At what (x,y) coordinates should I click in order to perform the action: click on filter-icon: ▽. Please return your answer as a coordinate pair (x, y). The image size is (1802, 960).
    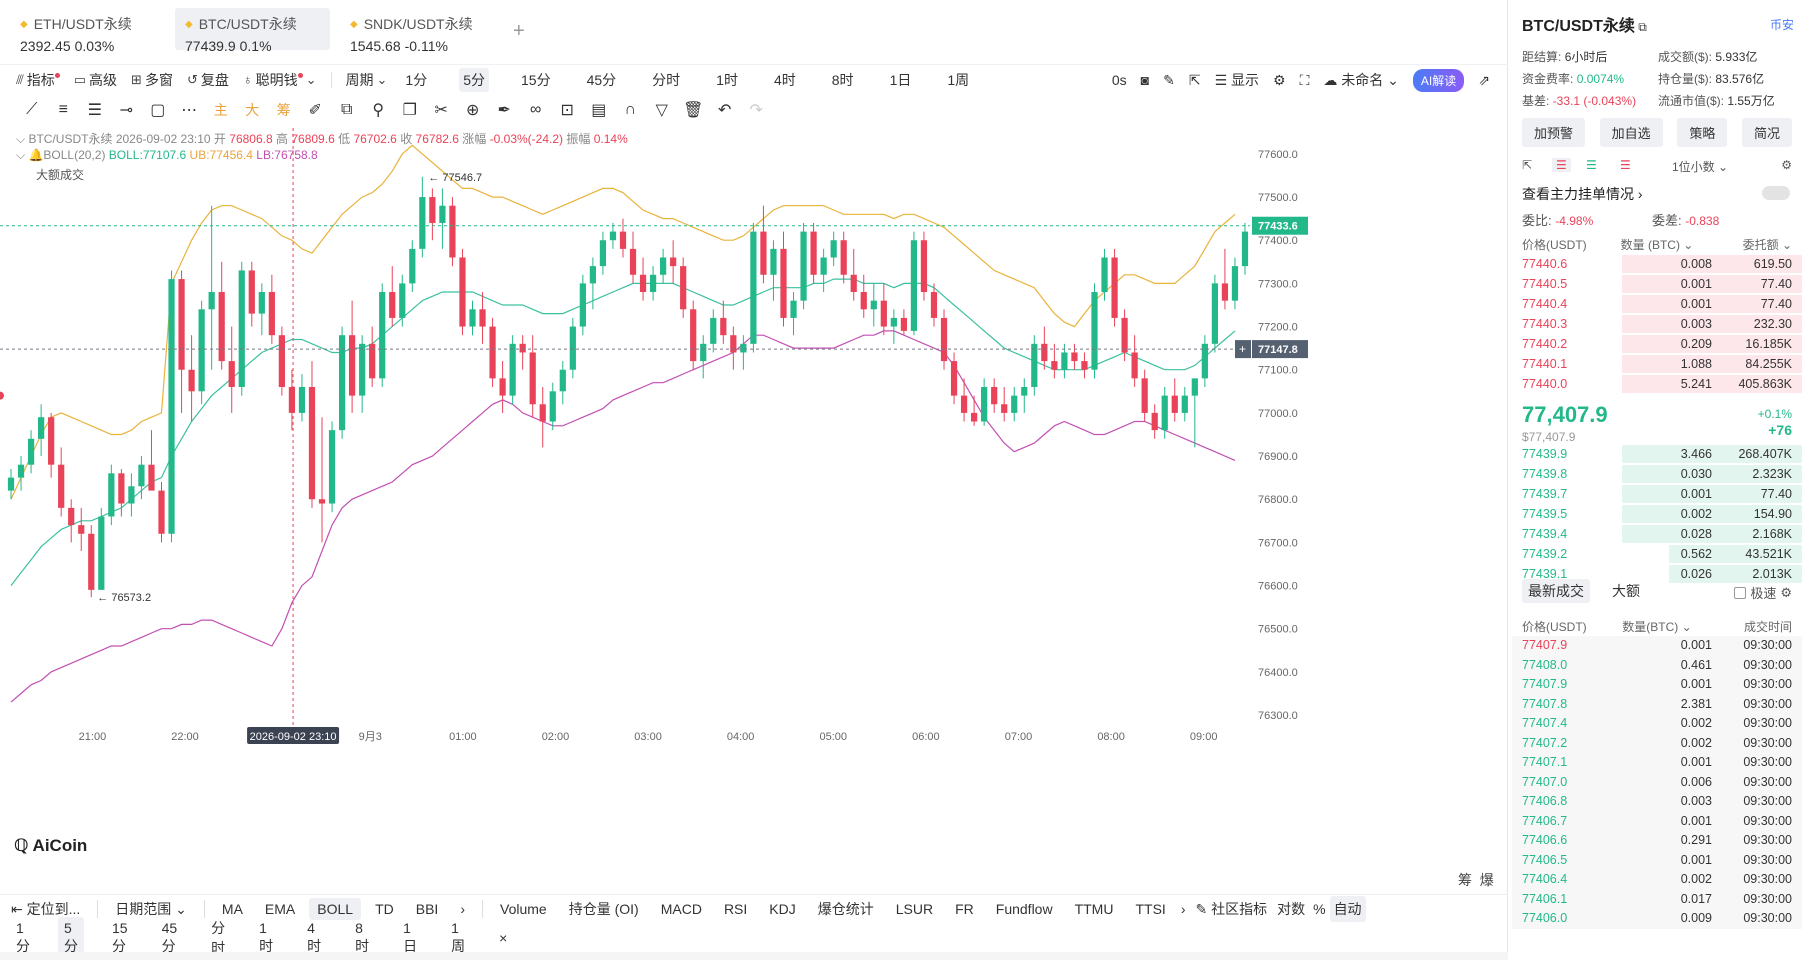
    Looking at the image, I should click on (661, 110).